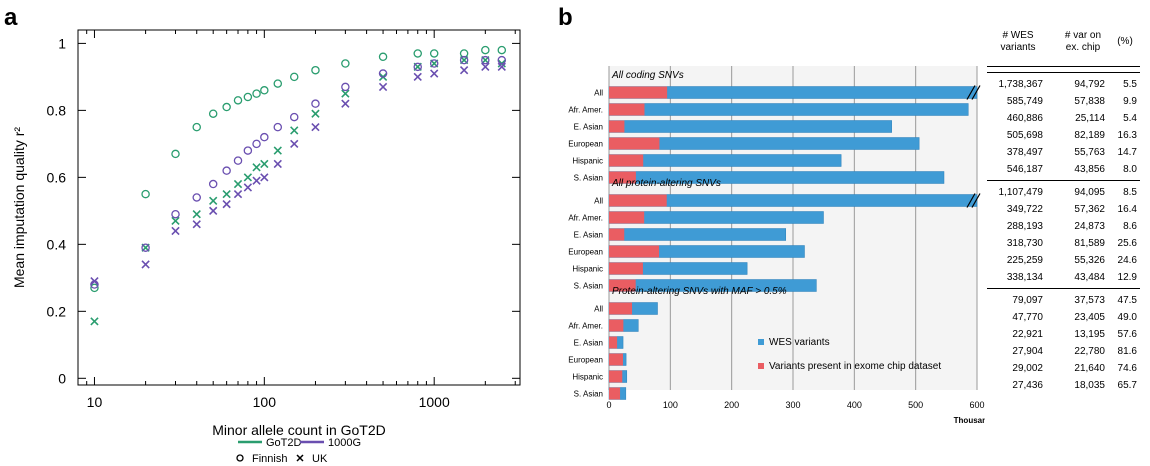  I want to click on x-tick-label: 1000, so click(434, 402).